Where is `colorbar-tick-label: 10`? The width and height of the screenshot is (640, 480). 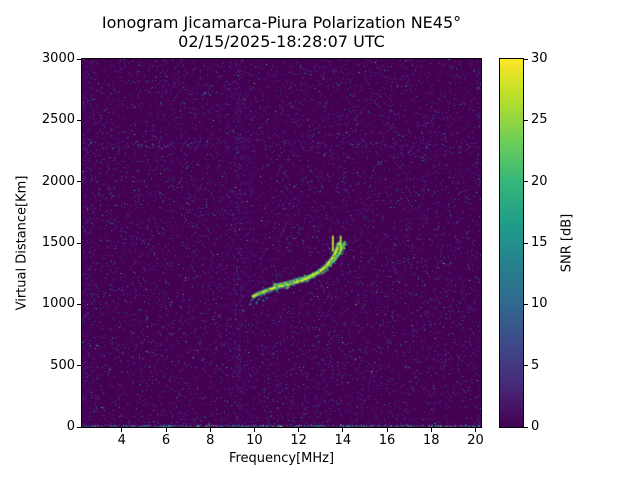 colorbar-tick-label: 10 is located at coordinates (539, 304).